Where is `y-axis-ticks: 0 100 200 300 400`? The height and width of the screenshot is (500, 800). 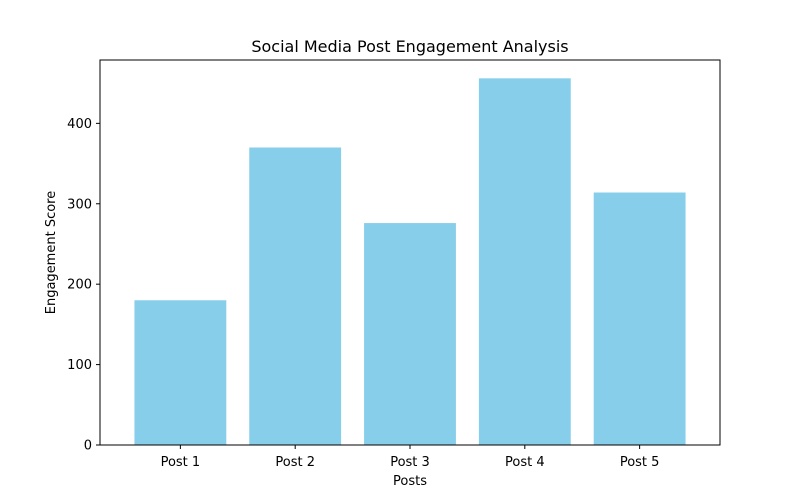
y-axis-ticks: 0 100 200 300 400 is located at coordinates (83, 285).